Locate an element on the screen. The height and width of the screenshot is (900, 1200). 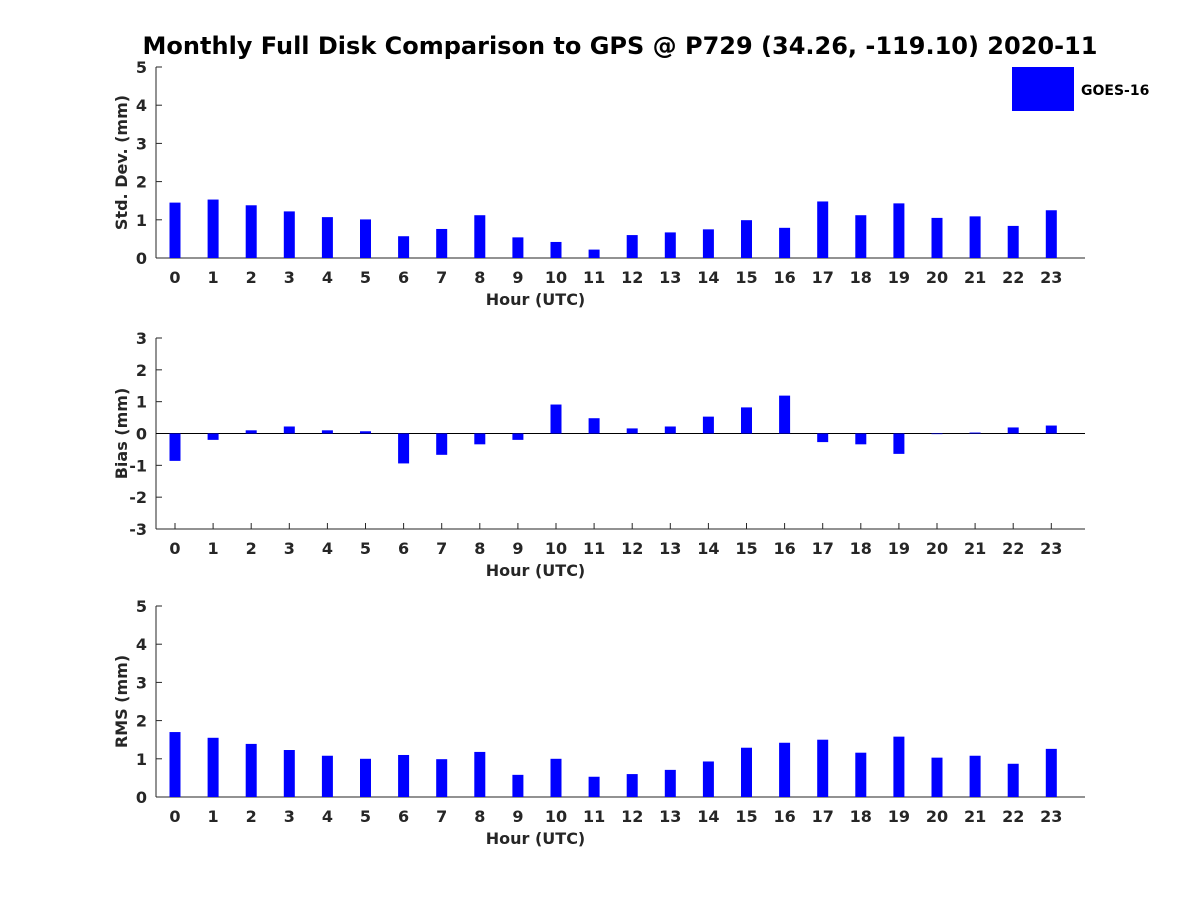
stddev-x-tick-label: 22 is located at coordinates (1013, 277).